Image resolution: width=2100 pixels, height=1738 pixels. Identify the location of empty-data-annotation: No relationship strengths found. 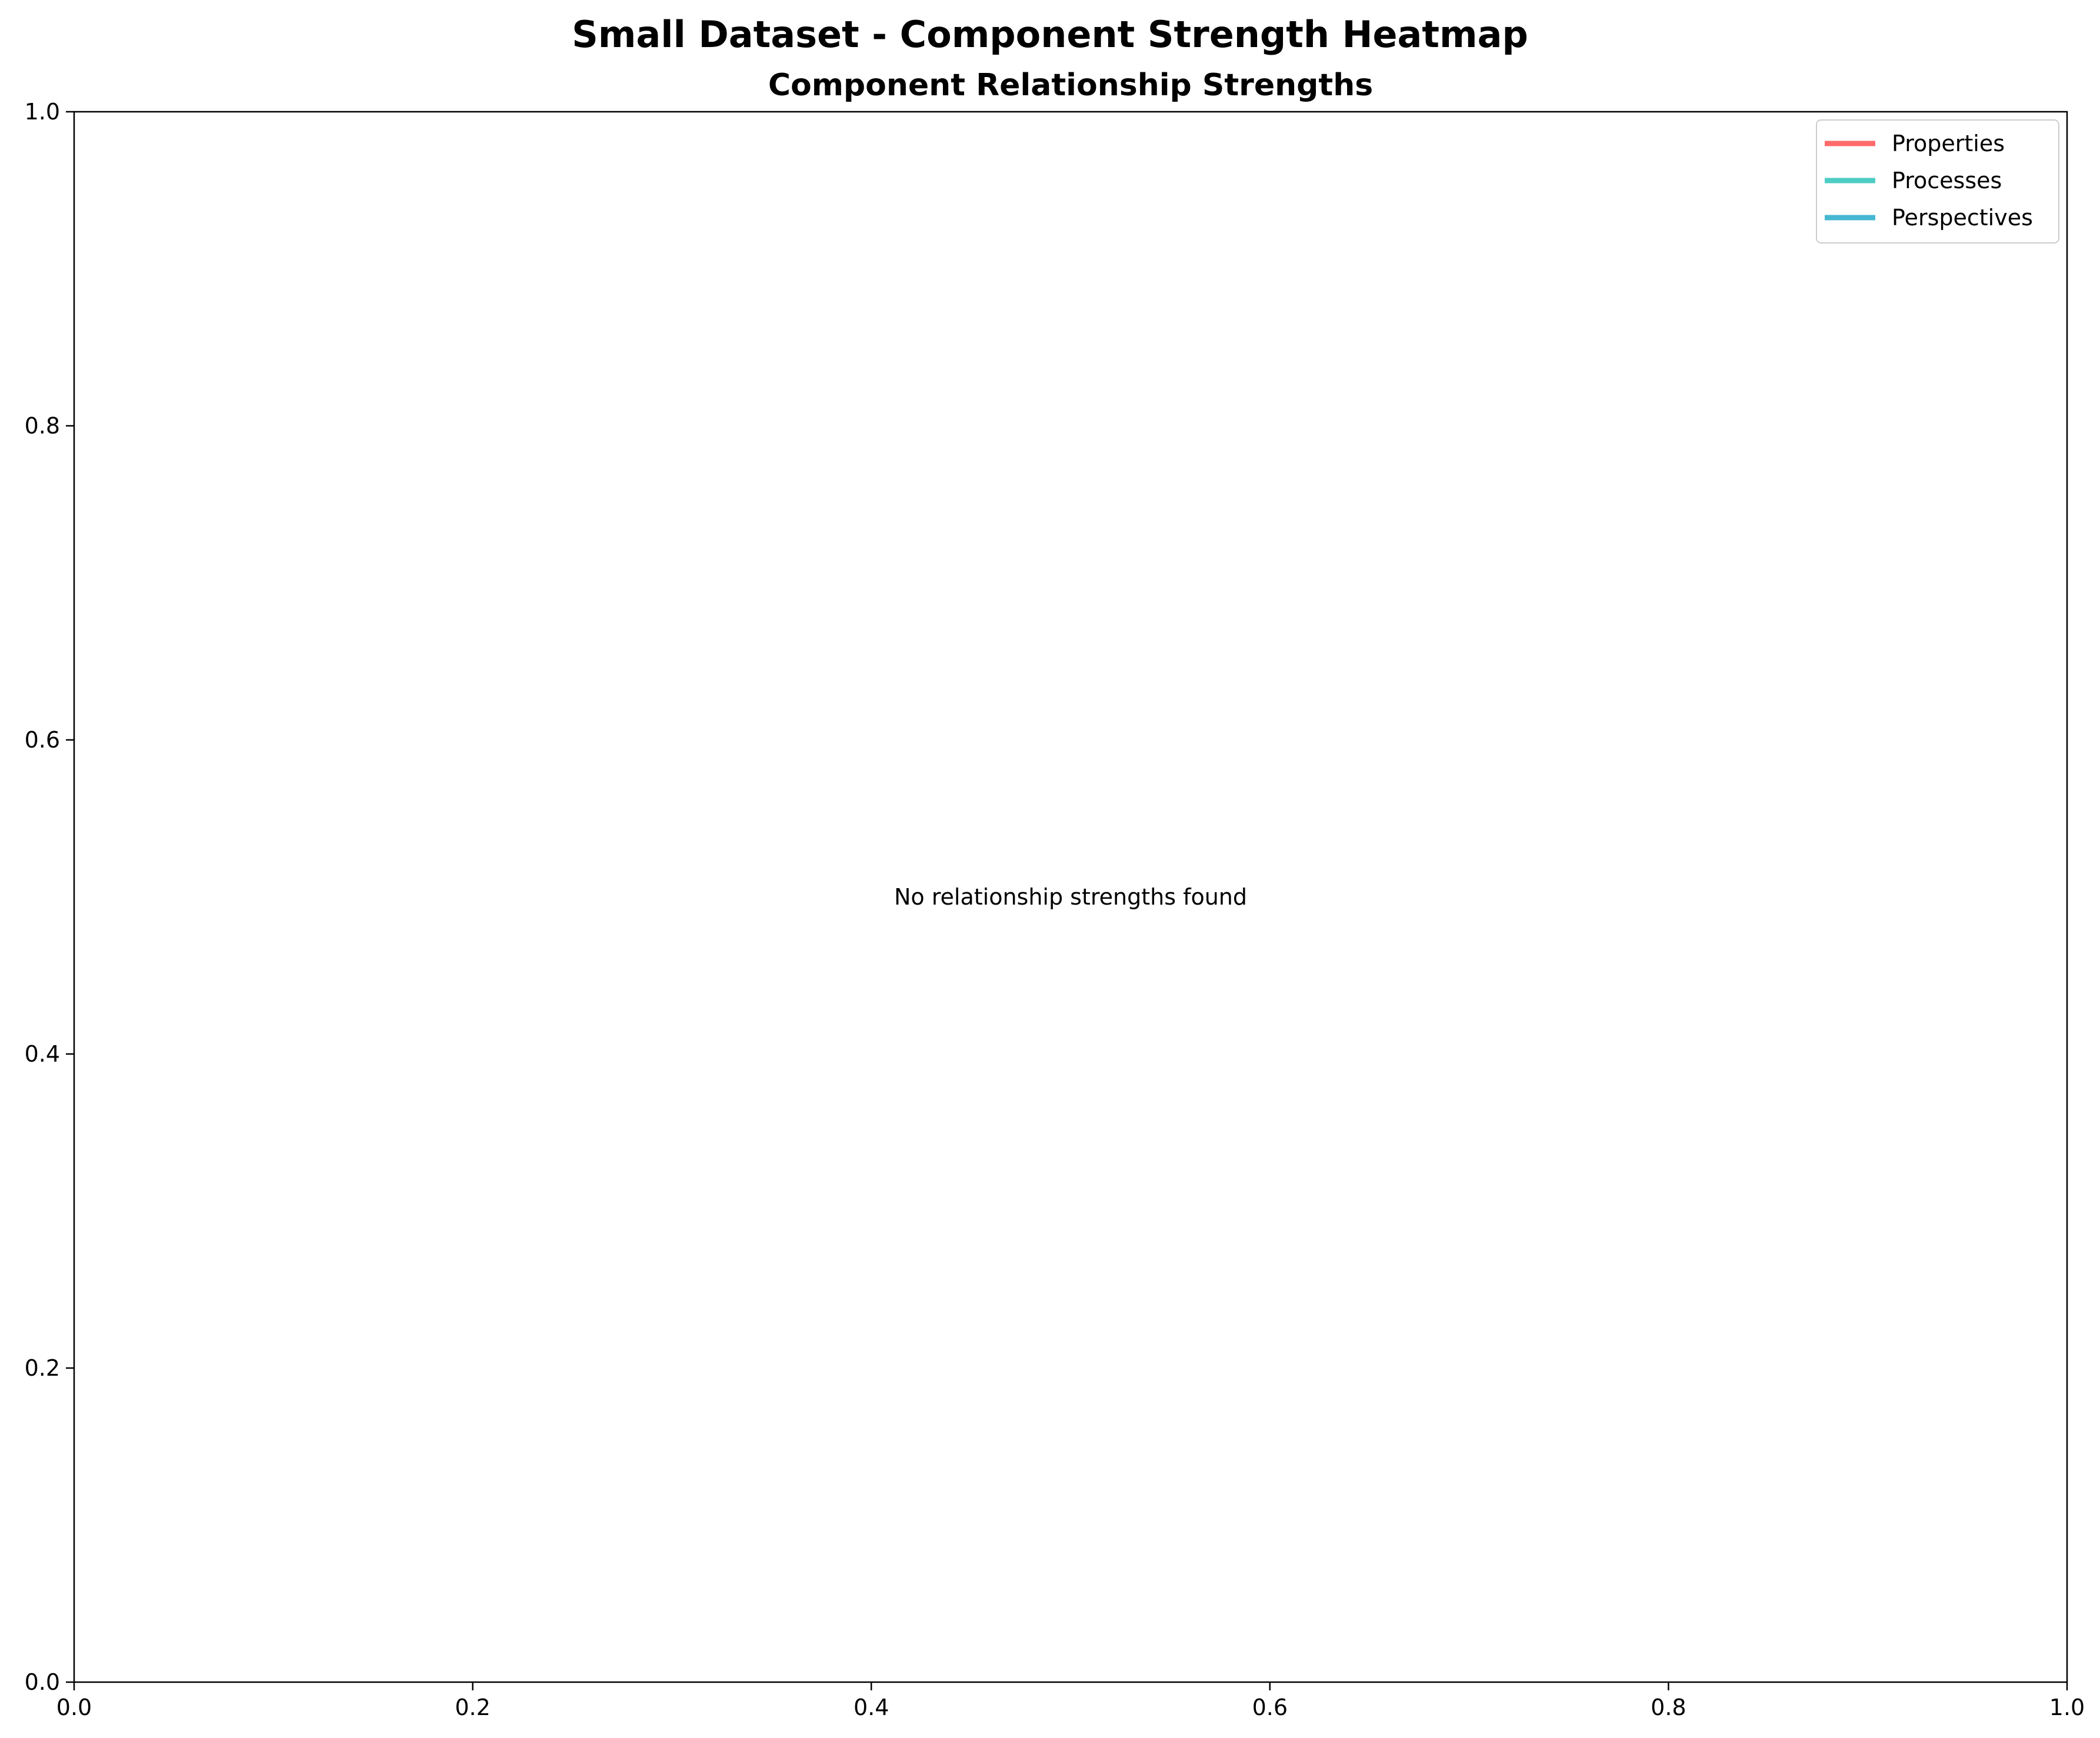
(1070, 897).